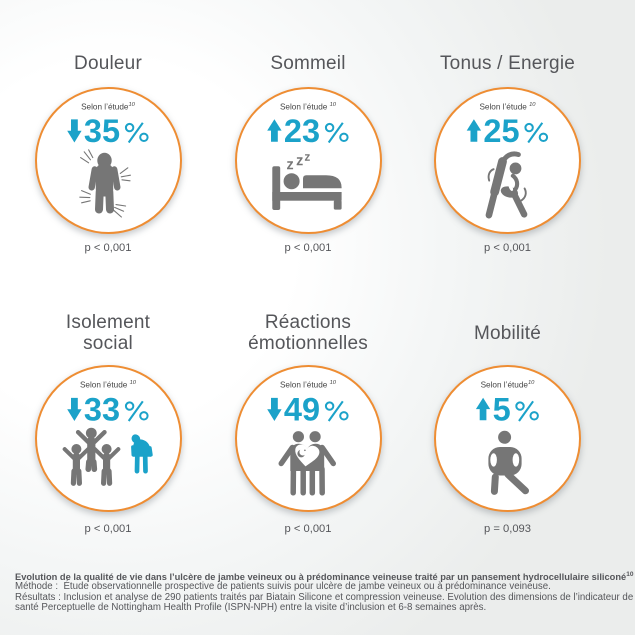 This screenshot has width=635, height=635. I want to click on svg-text: 25, so click(501, 131).